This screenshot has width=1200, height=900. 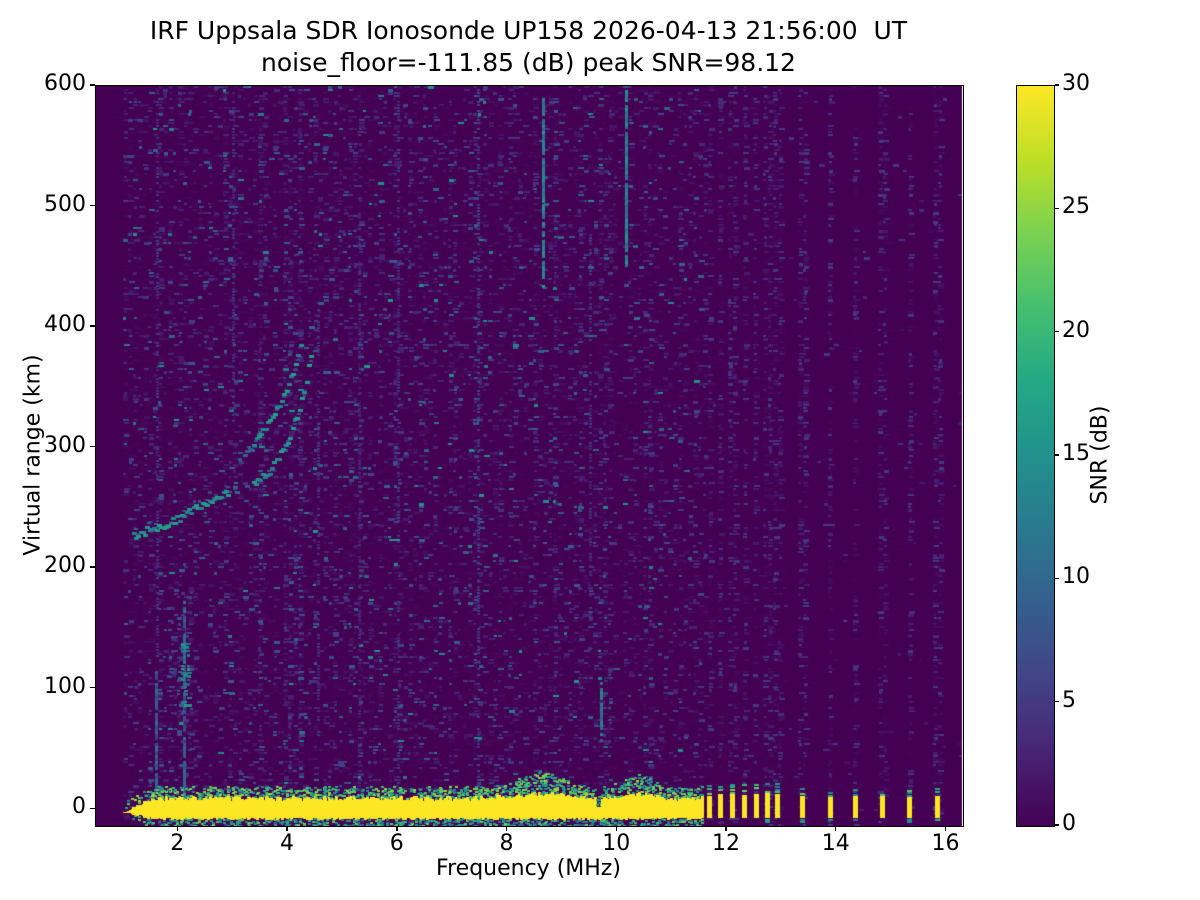 I want to click on y-axis-label: Virtual range (km), so click(x=33, y=455).